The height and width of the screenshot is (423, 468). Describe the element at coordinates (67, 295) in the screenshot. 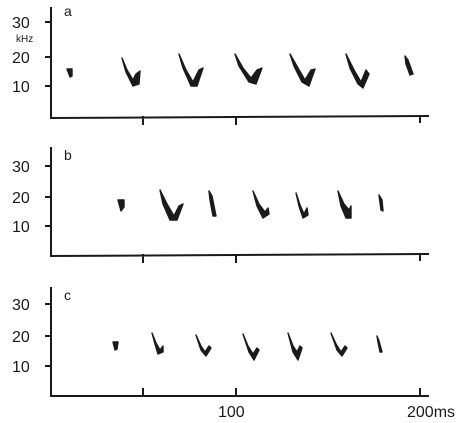

I see `panel-label: c` at that location.